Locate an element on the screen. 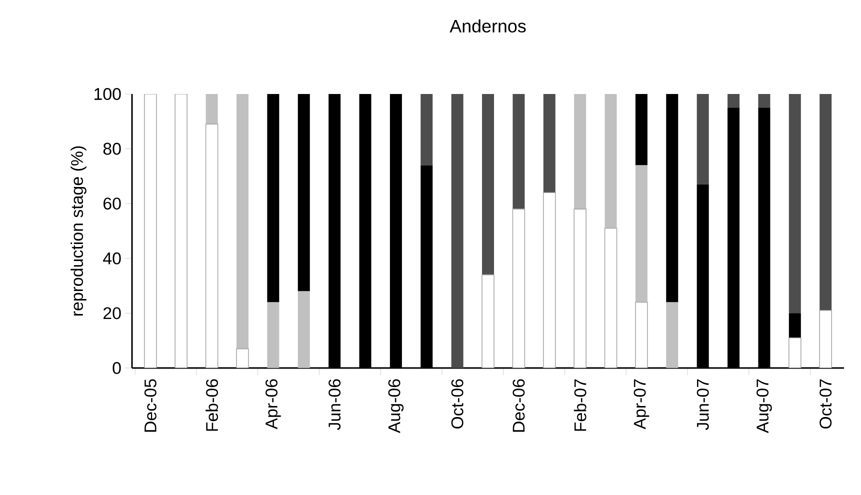 The height and width of the screenshot is (495, 861). y-tick-label: 100 is located at coordinates (107, 94).